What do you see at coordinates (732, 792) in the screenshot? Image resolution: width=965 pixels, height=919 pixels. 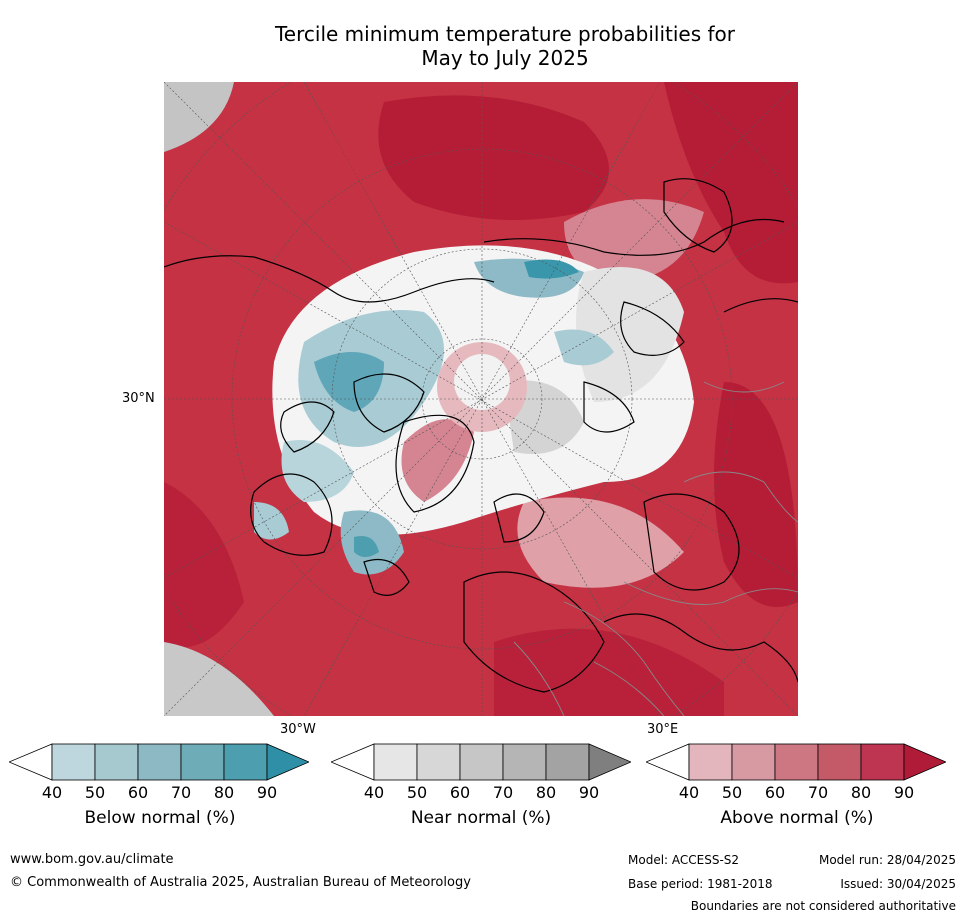 I see `tick-above-50: 50` at bounding box center [732, 792].